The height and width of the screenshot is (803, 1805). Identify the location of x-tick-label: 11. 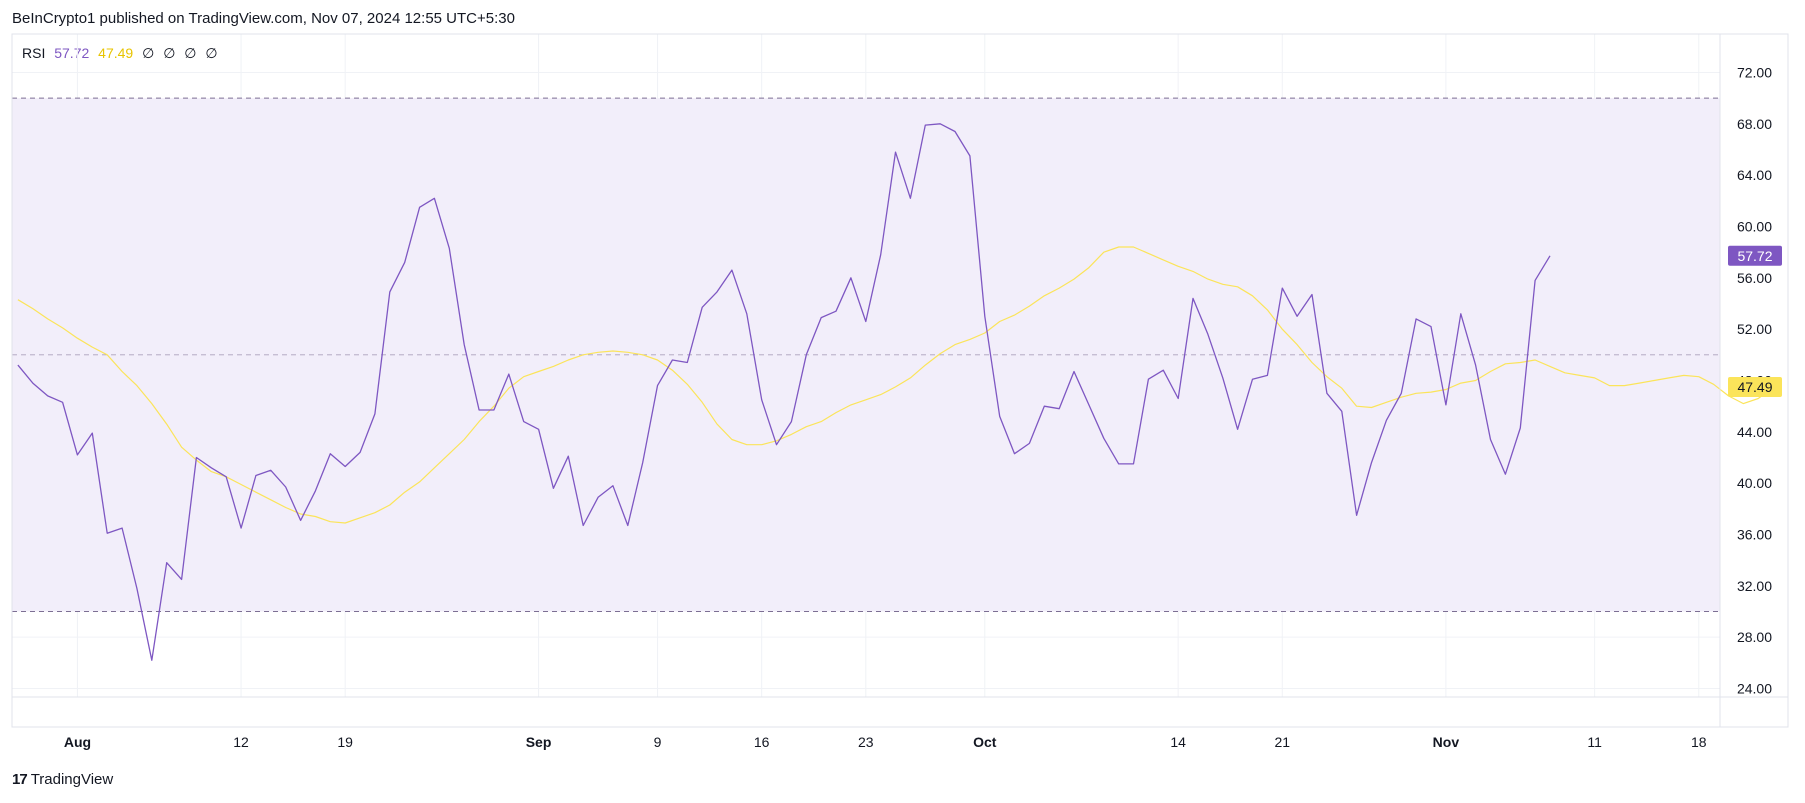
(1594, 742).